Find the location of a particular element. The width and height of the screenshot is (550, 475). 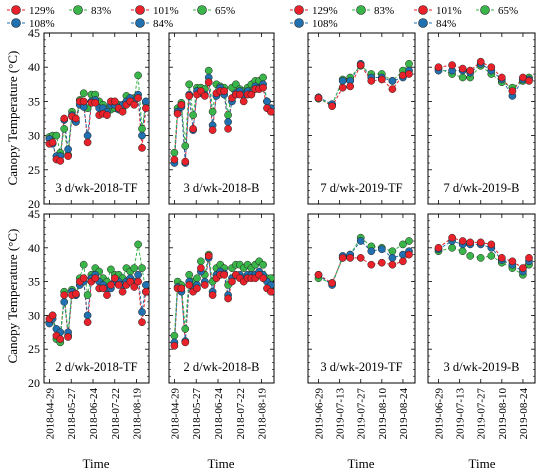

panel-label: 3 d/wk-2018-B is located at coordinates (221, 188).